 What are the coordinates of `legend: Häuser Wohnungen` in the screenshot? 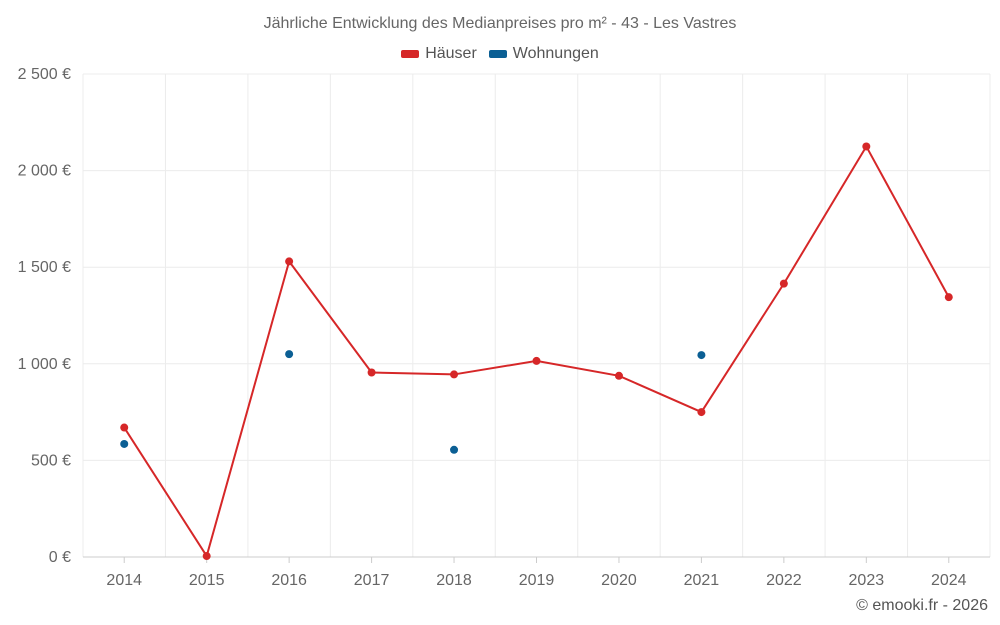 It's located at (500, 54).